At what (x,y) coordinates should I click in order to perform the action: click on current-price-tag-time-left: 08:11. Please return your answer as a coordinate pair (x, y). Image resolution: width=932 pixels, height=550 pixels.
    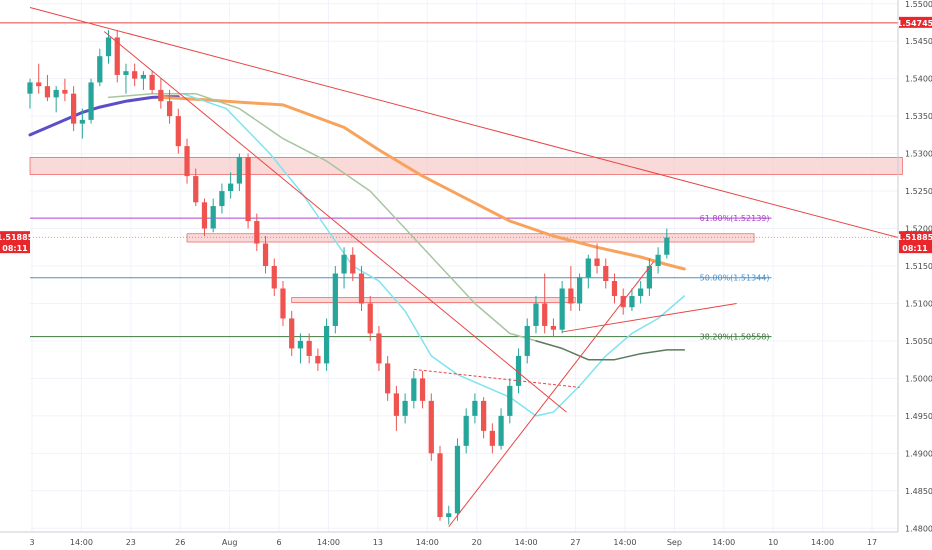
    Looking at the image, I should click on (15, 248).